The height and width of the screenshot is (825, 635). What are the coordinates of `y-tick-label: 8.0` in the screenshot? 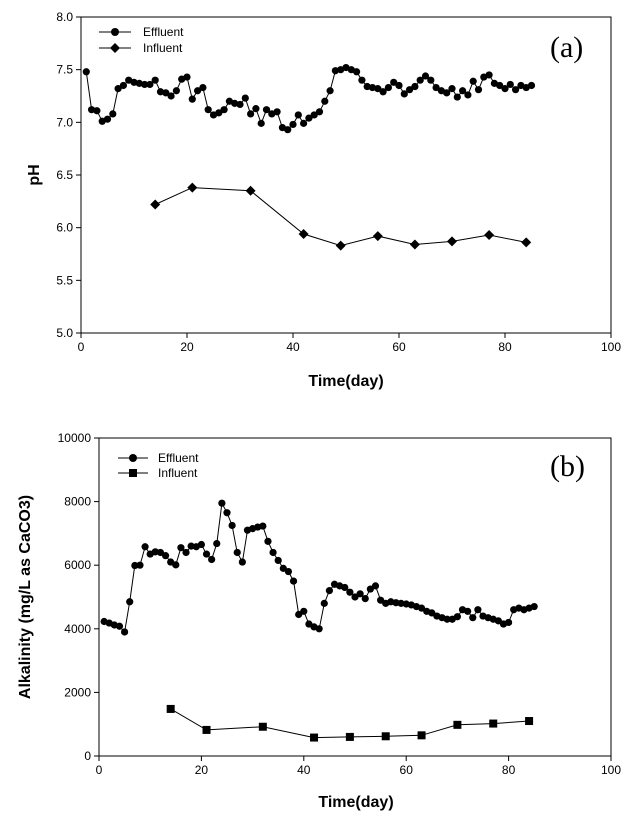 It's located at (64, 17).